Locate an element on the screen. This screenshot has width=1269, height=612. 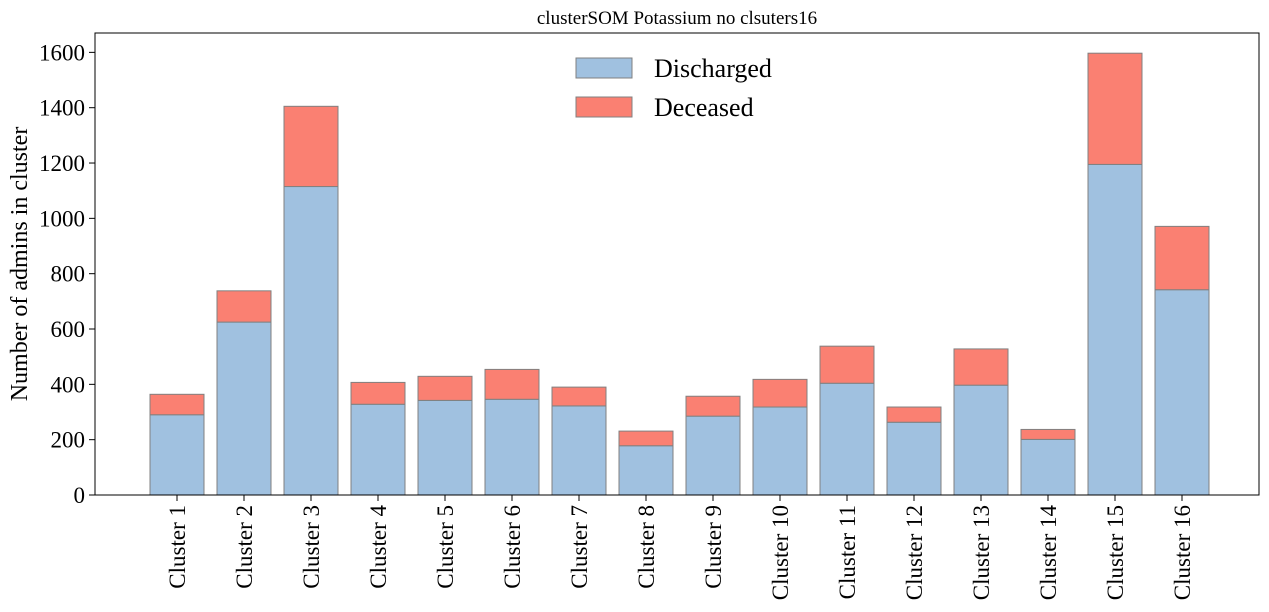
x-tick-label: Cluster 12 is located at coordinates (914, 552).